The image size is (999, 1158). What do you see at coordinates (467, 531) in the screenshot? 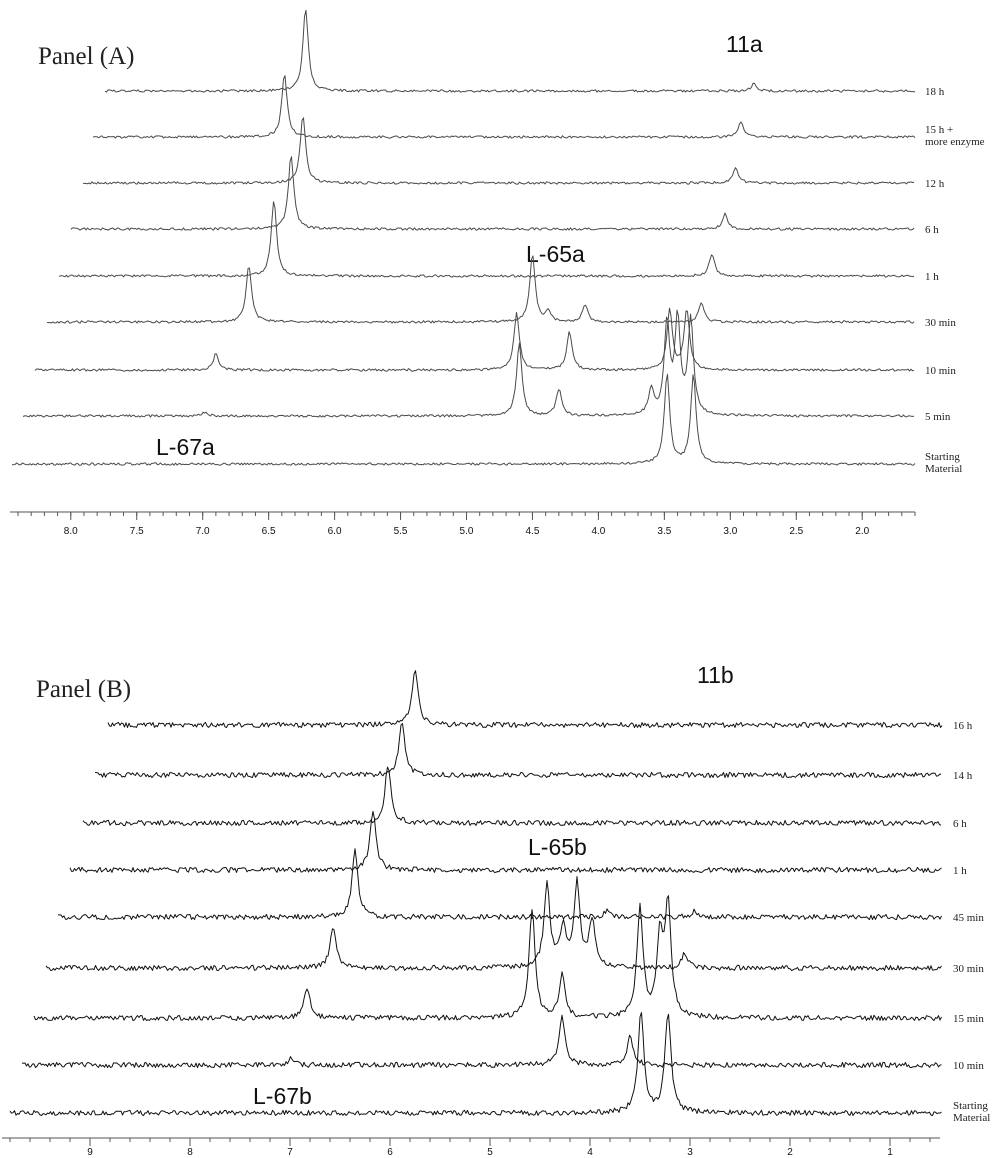
I see `tick-label: 5.0` at bounding box center [467, 531].